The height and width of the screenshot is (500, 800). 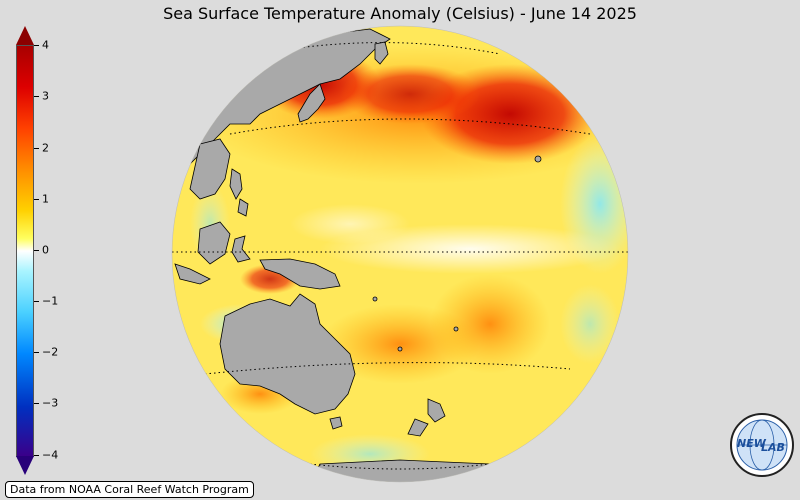 I want to click on globe-logo-icon: NEW LAB, so click(x=762, y=445).